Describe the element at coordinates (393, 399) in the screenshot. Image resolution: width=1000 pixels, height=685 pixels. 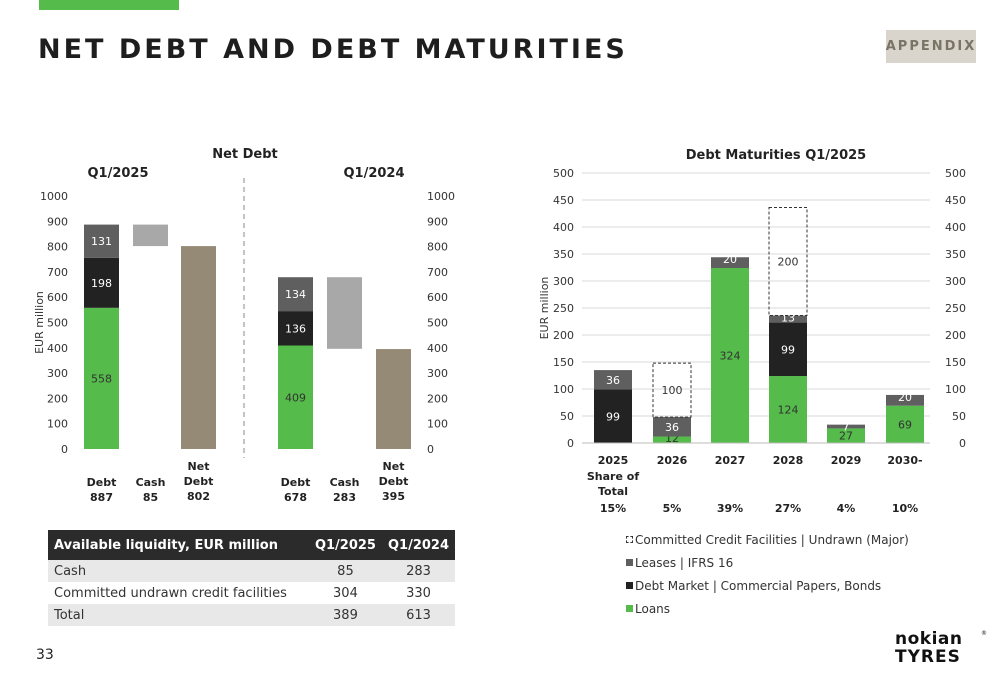
I see `bar-net-debt` at that location.